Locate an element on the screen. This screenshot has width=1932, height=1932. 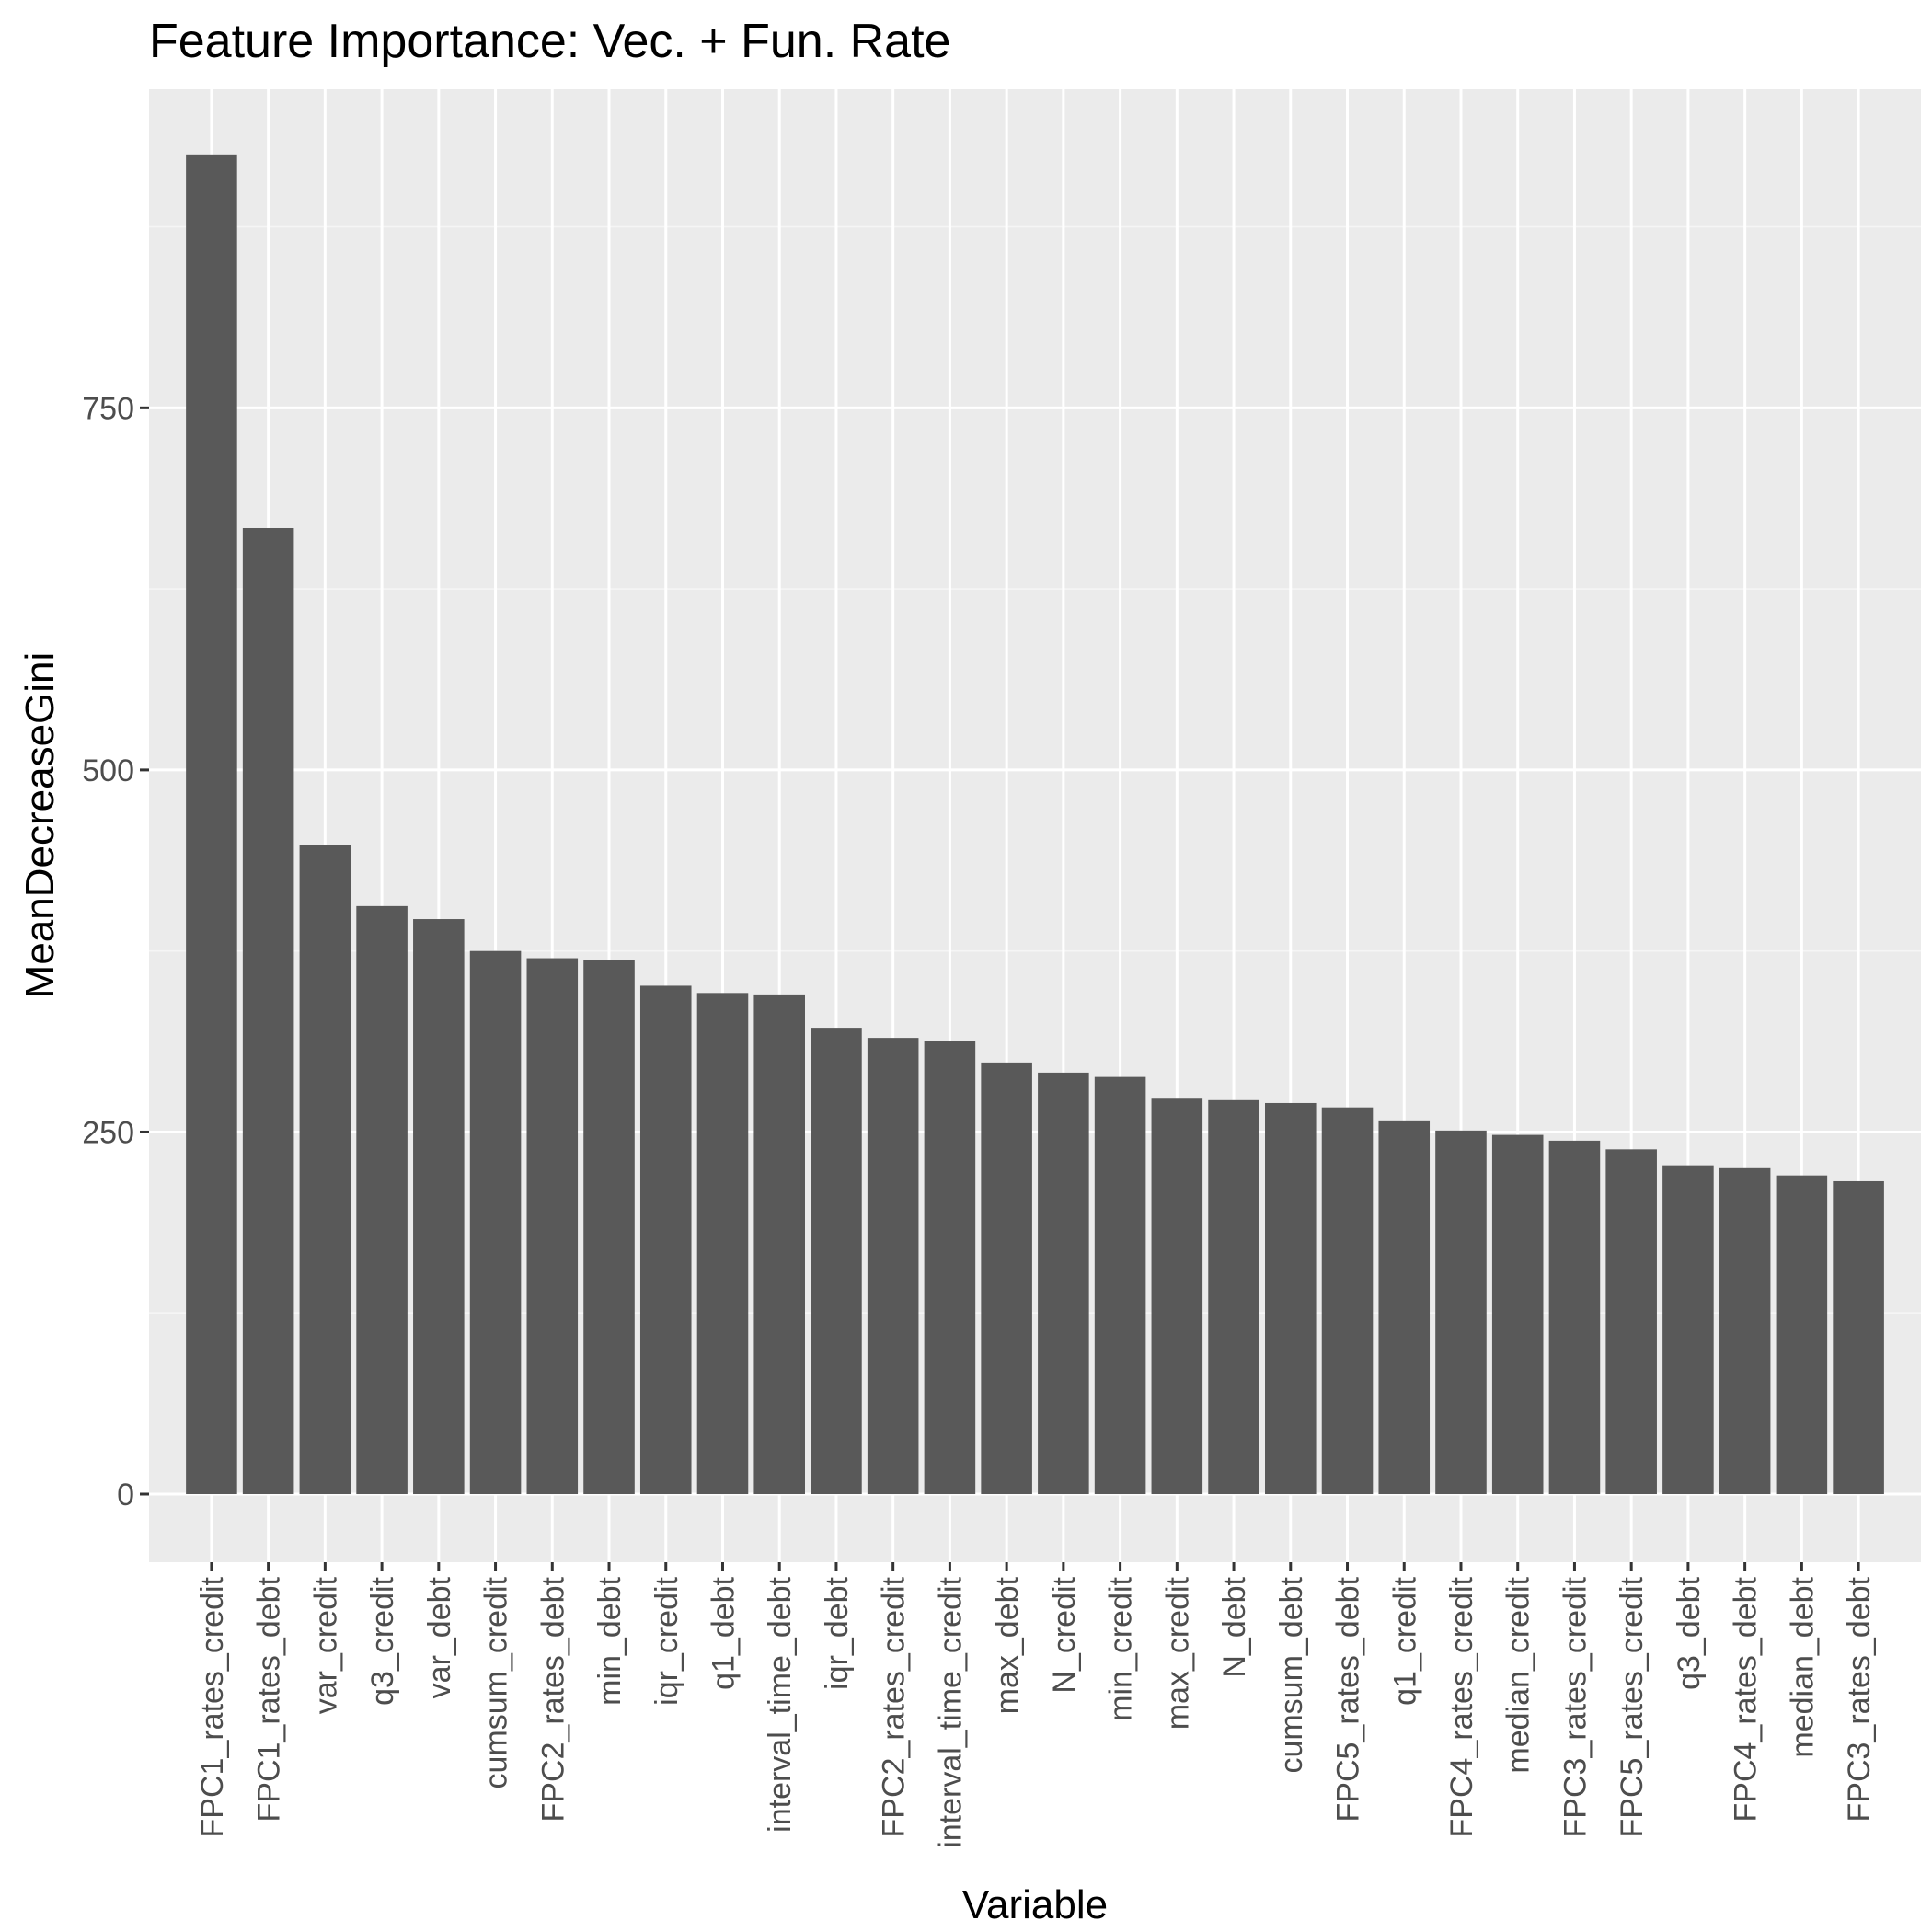
x-tick-label: FPC4_rates_debt is located at coordinates (1746, 1699).